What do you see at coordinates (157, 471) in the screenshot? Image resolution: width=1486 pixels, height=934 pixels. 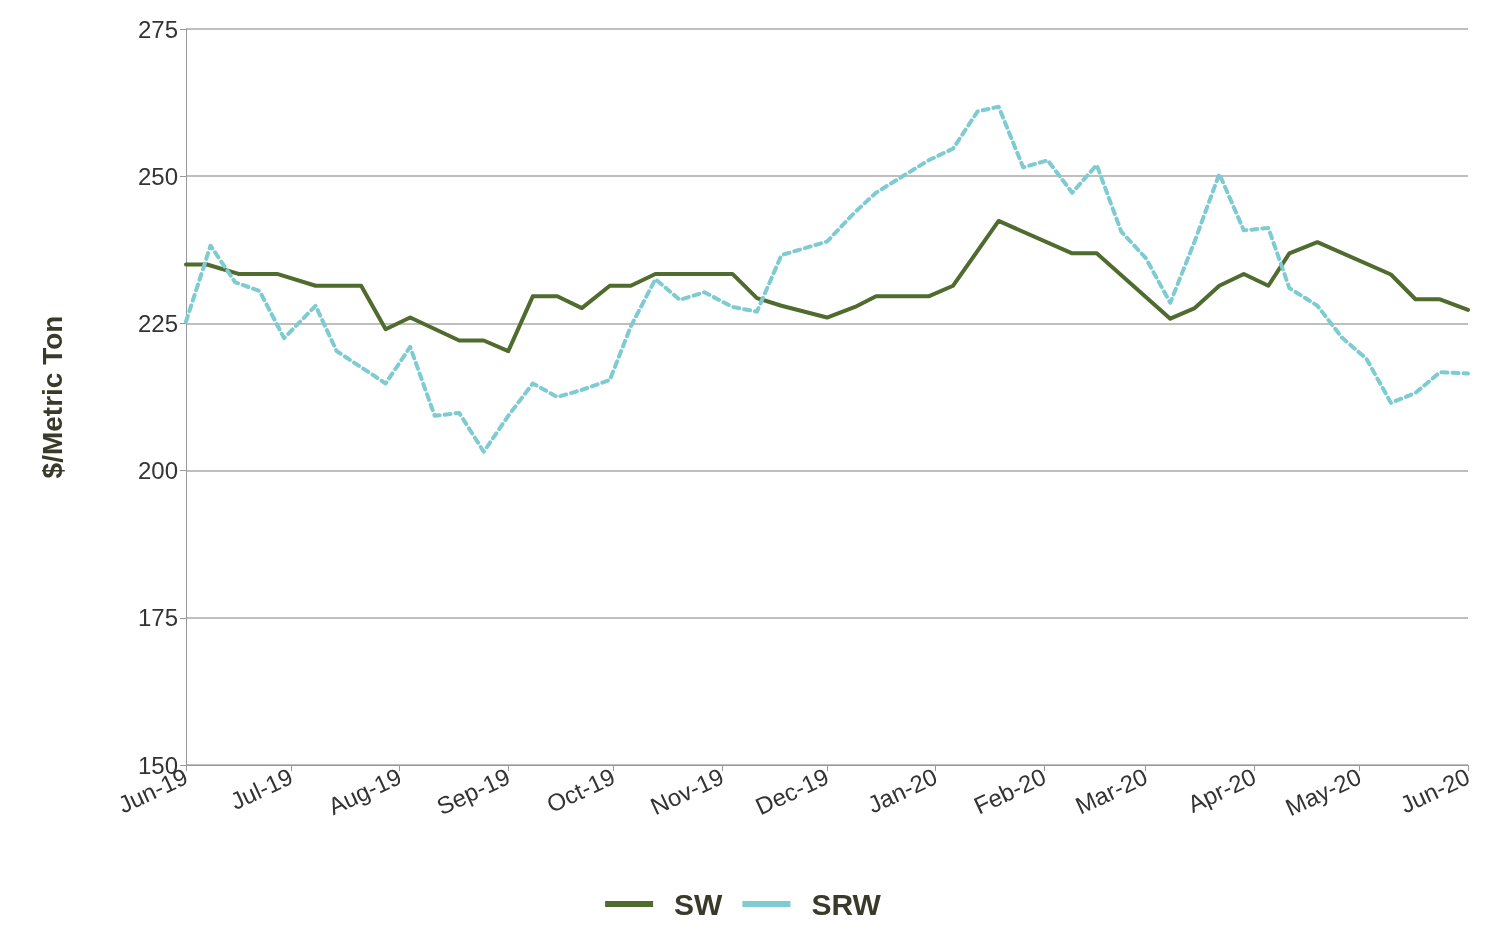 I see `y-tick-label: 200` at bounding box center [157, 471].